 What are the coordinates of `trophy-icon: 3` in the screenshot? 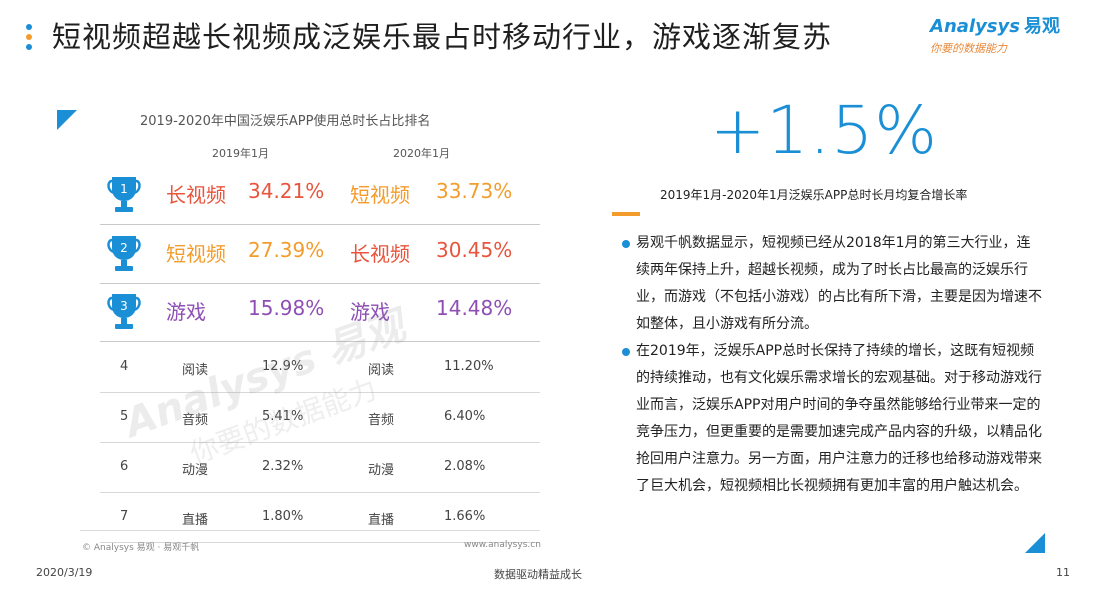 It's located at (124, 311).